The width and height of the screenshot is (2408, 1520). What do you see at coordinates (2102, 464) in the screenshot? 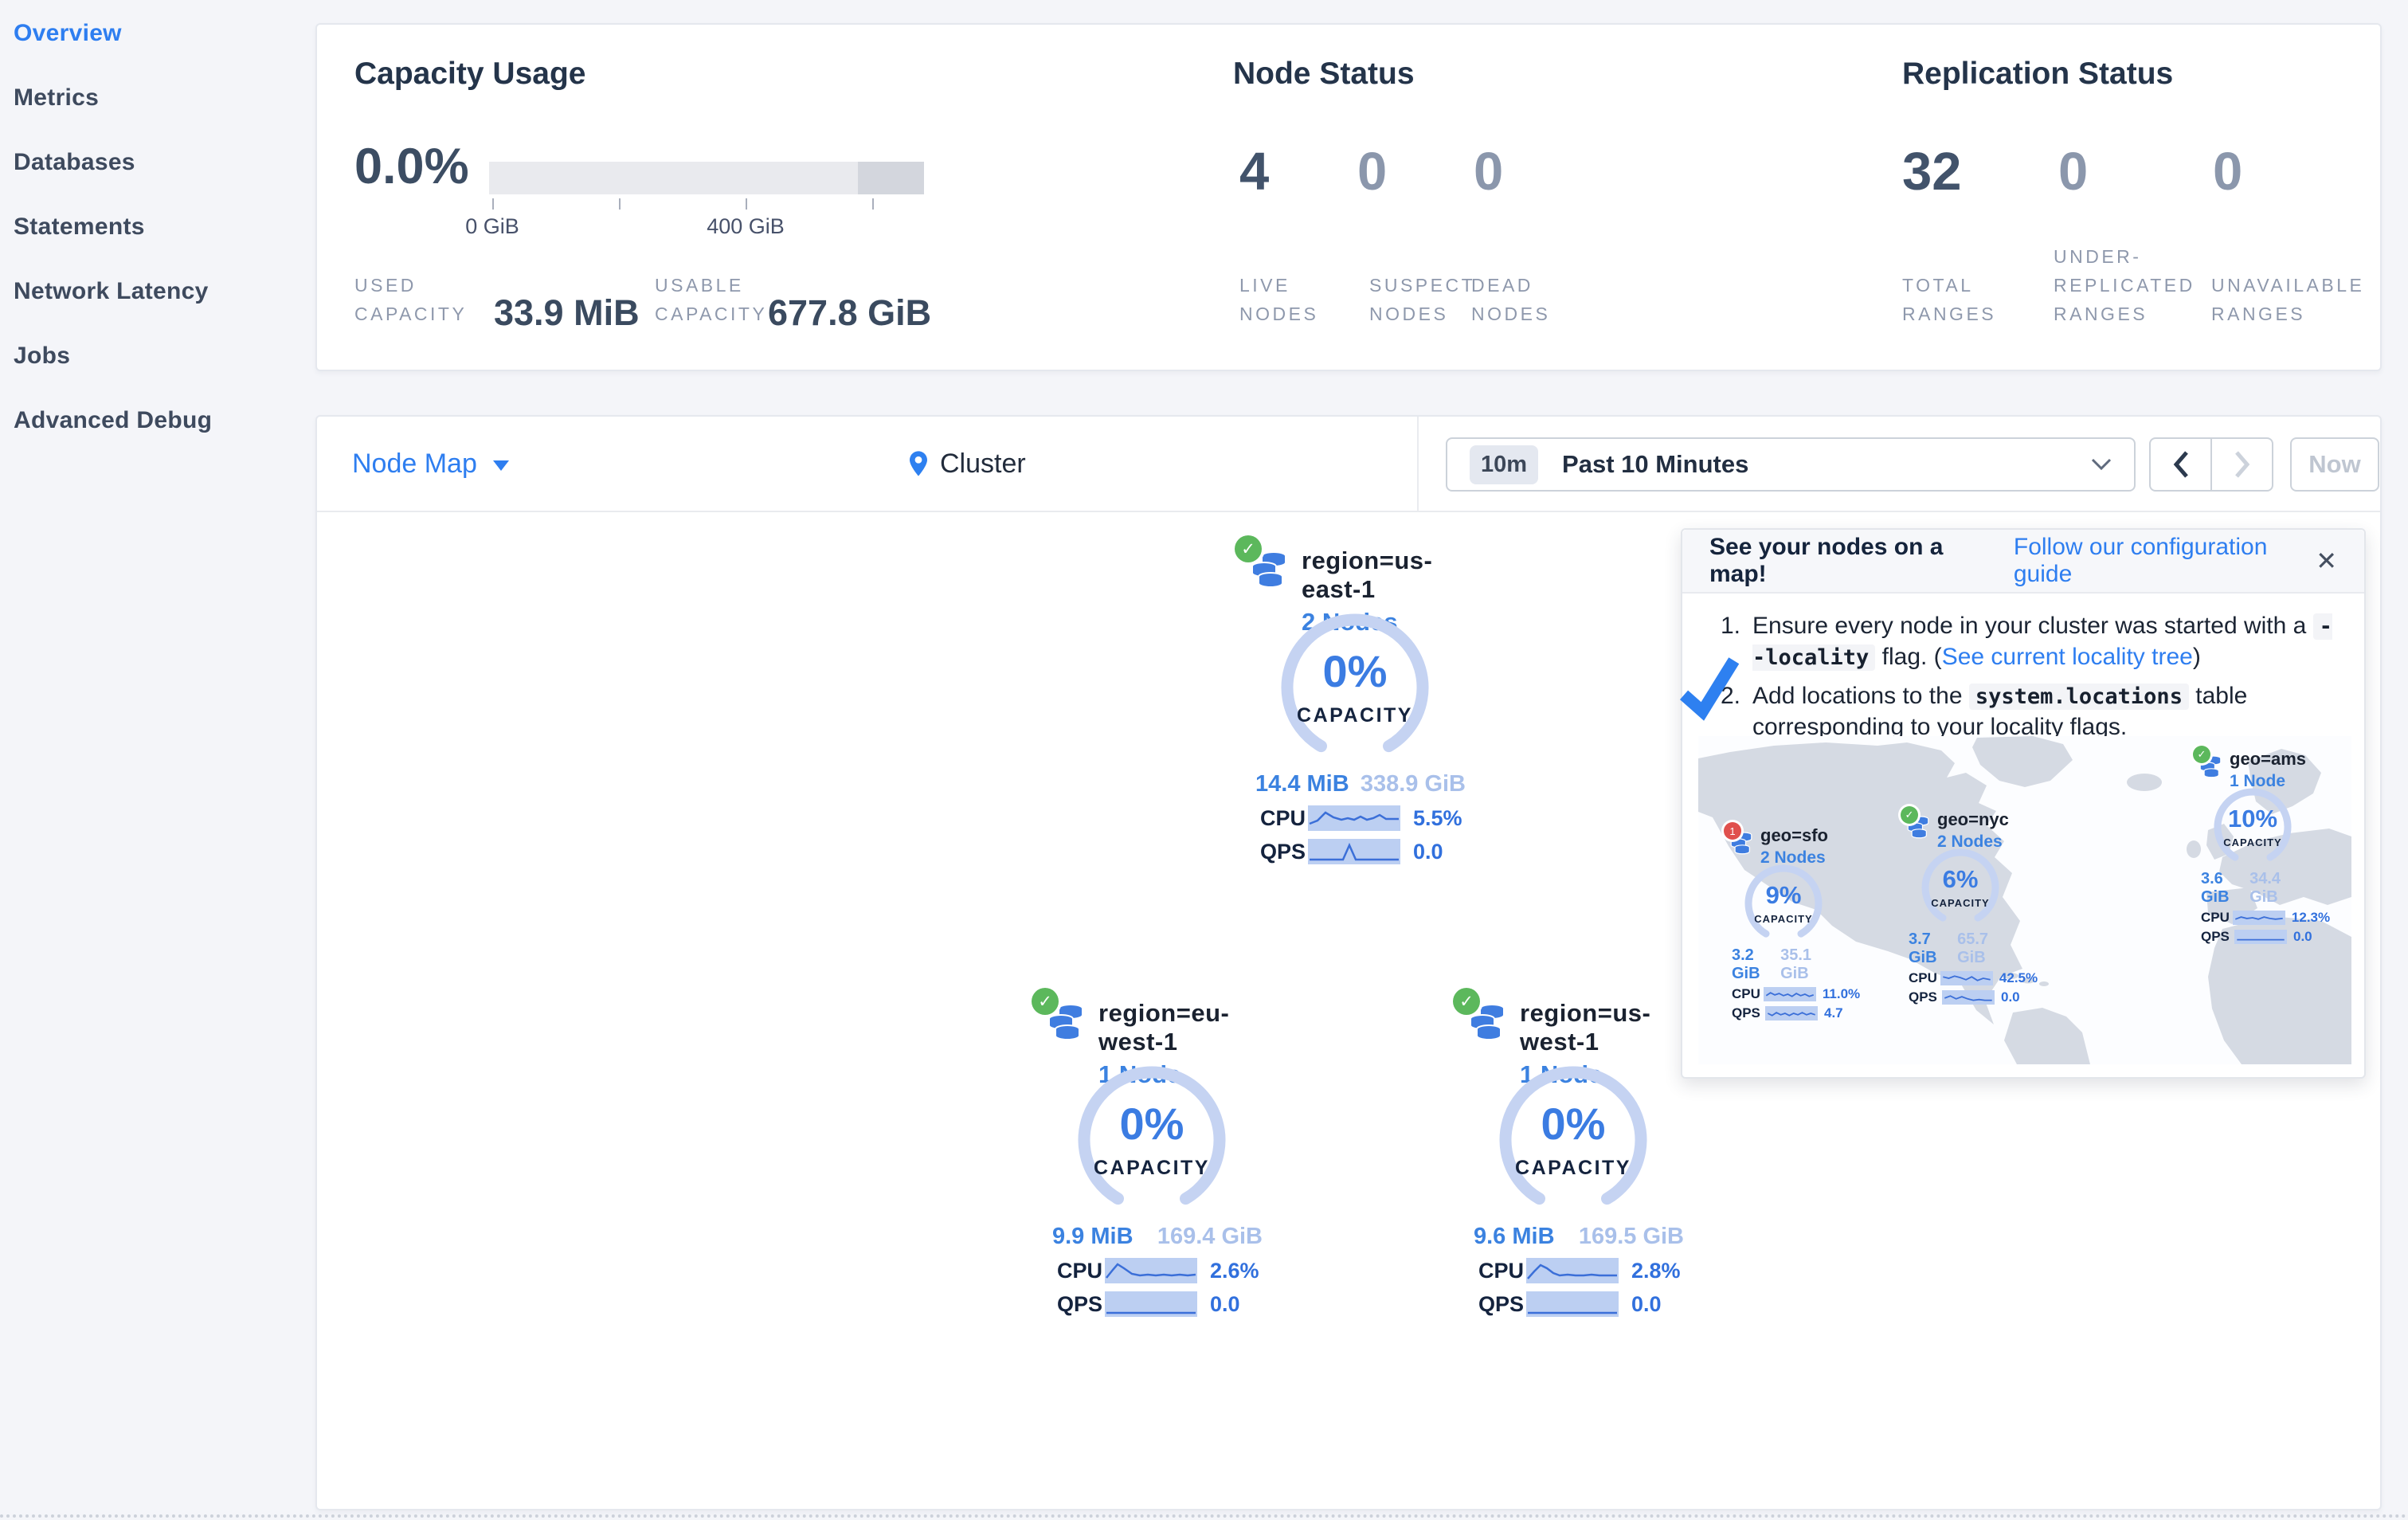
I see `chevron-down-icon` at bounding box center [2102, 464].